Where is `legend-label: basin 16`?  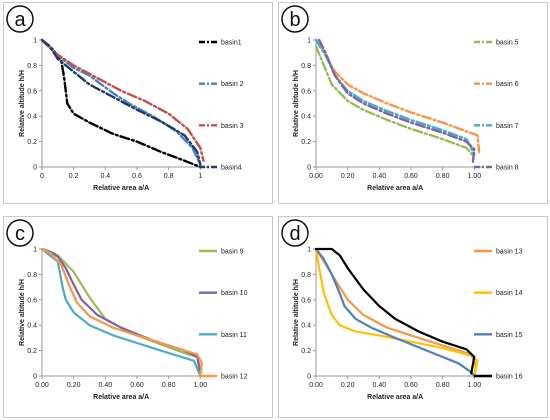 legend-label: basin 16 is located at coordinates (509, 377).